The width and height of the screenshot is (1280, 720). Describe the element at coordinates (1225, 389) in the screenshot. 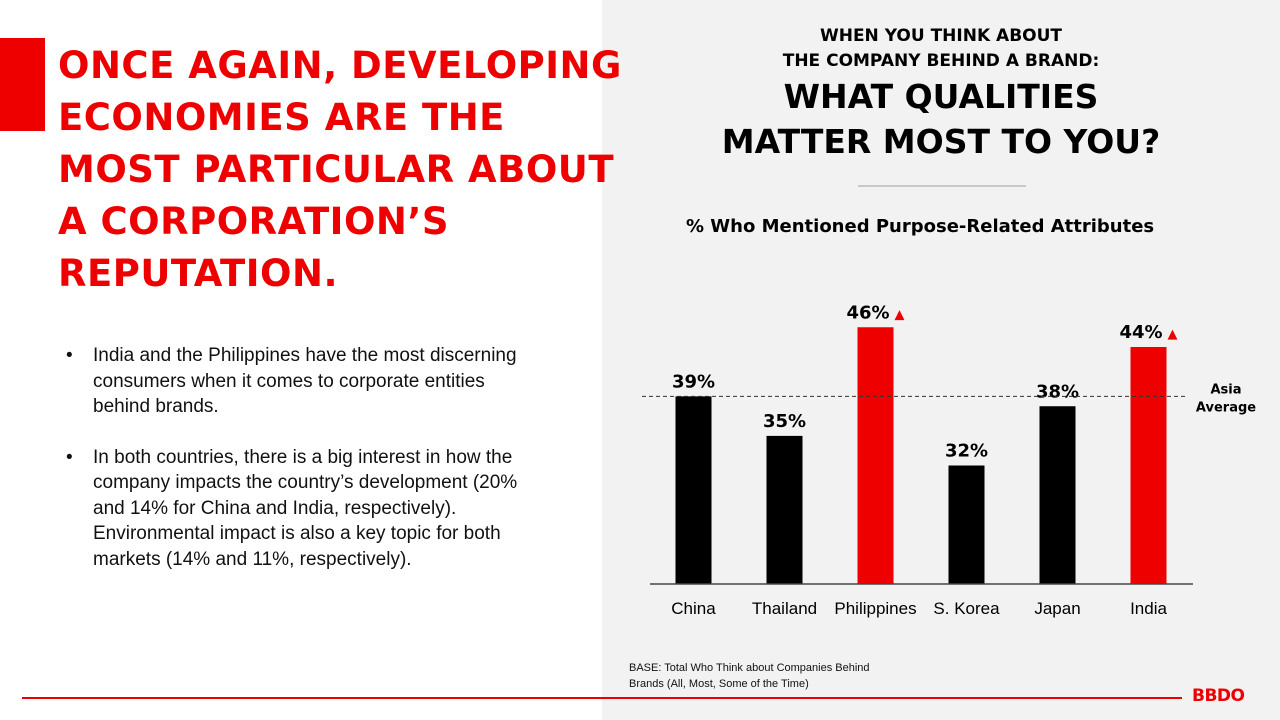

I see `asia-average-label: Asia` at that location.